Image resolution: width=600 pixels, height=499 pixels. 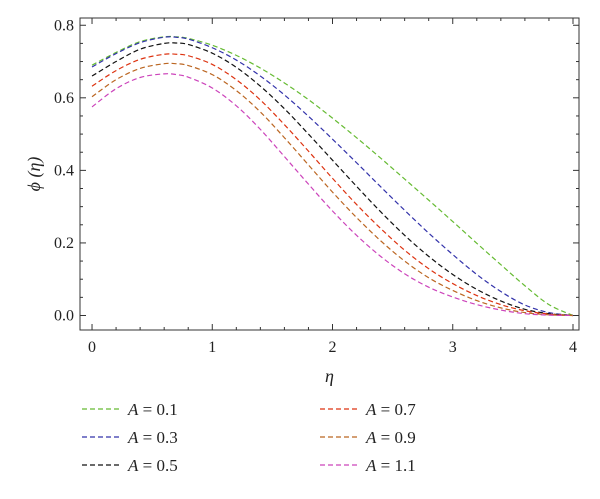 I want to click on legend-label-4: A = 0.7, so click(x=390, y=409).